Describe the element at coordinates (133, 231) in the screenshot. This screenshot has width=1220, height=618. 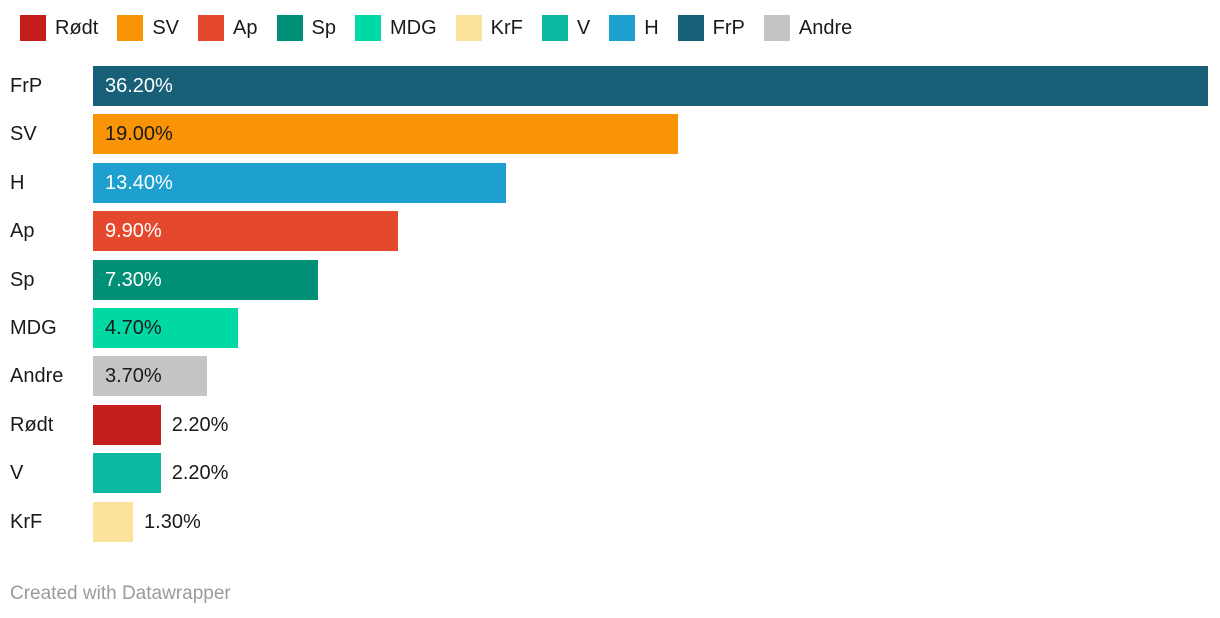
I see `bar-value-label: 9.90%` at that location.